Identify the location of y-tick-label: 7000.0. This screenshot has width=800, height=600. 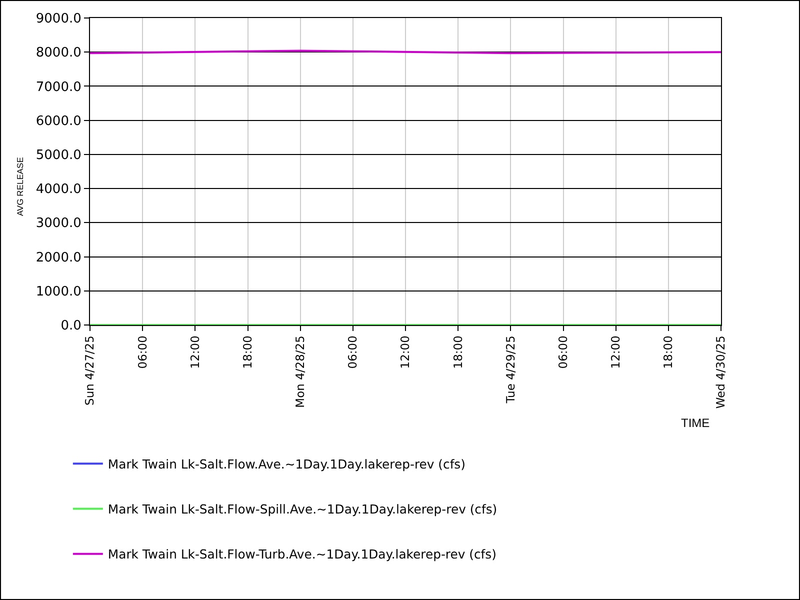
(59, 87).